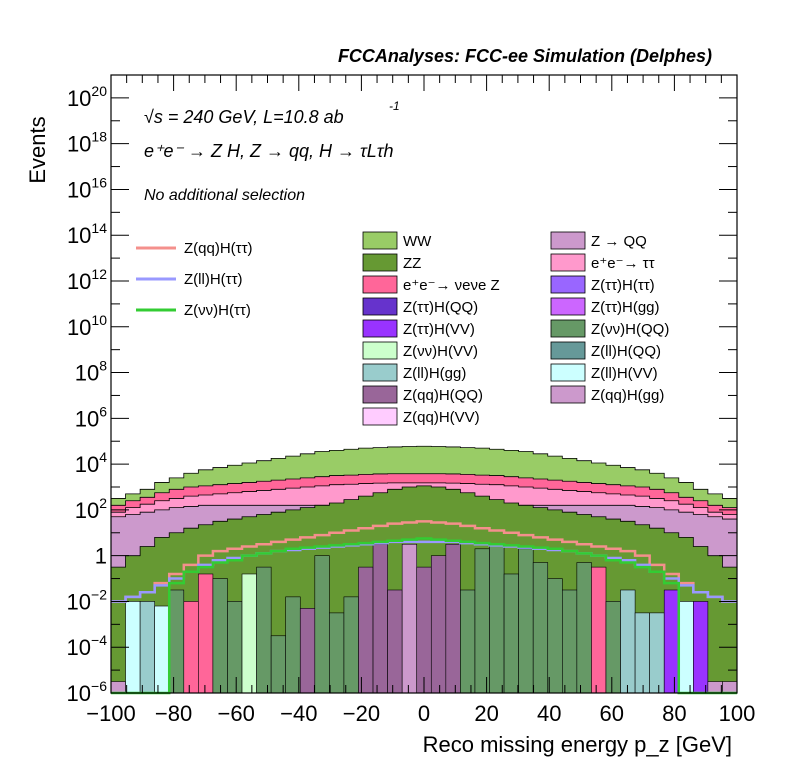  What do you see at coordinates (412, 263) in the screenshot?
I see `legend-fill-label: ZZ` at bounding box center [412, 263].